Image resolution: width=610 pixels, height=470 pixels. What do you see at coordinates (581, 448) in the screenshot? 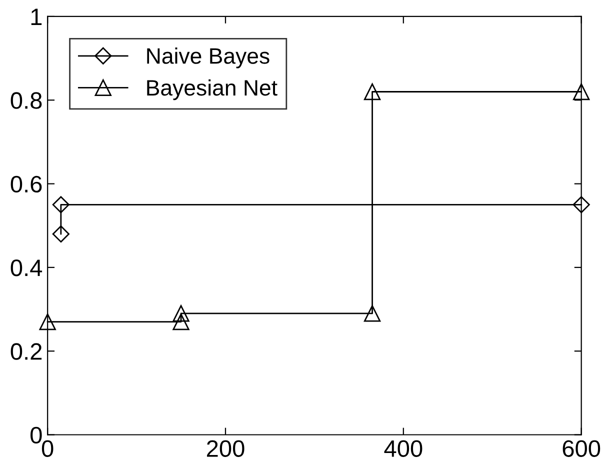
I see `x-tick-label: 600` at bounding box center [581, 448].